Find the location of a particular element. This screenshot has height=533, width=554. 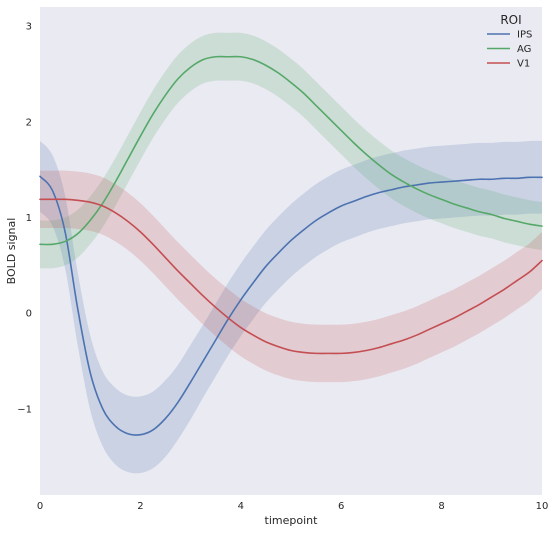

x-tick-label: 0 is located at coordinates (40, 506).